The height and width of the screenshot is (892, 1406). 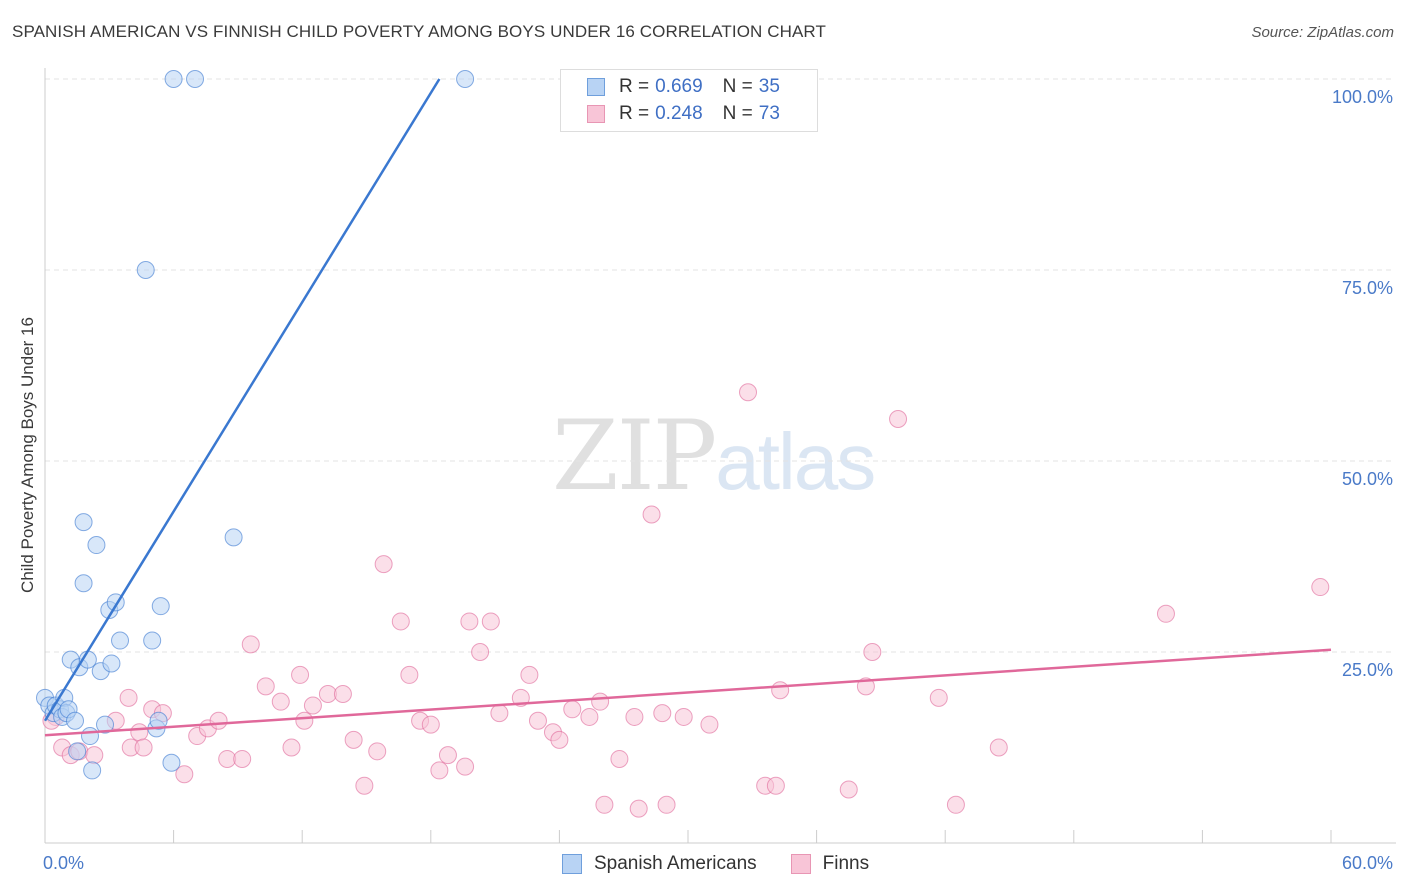 What do you see at coordinates (1322, 32) in the screenshot?
I see `source-credit: Source: ZipAtlas.com` at bounding box center [1322, 32].